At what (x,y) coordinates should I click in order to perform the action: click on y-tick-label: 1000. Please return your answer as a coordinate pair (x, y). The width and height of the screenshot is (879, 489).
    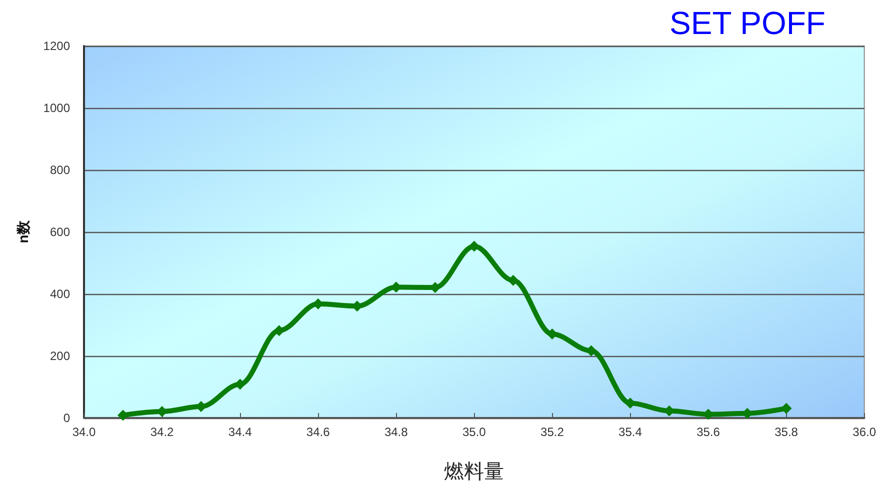
    Looking at the image, I should click on (56, 108).